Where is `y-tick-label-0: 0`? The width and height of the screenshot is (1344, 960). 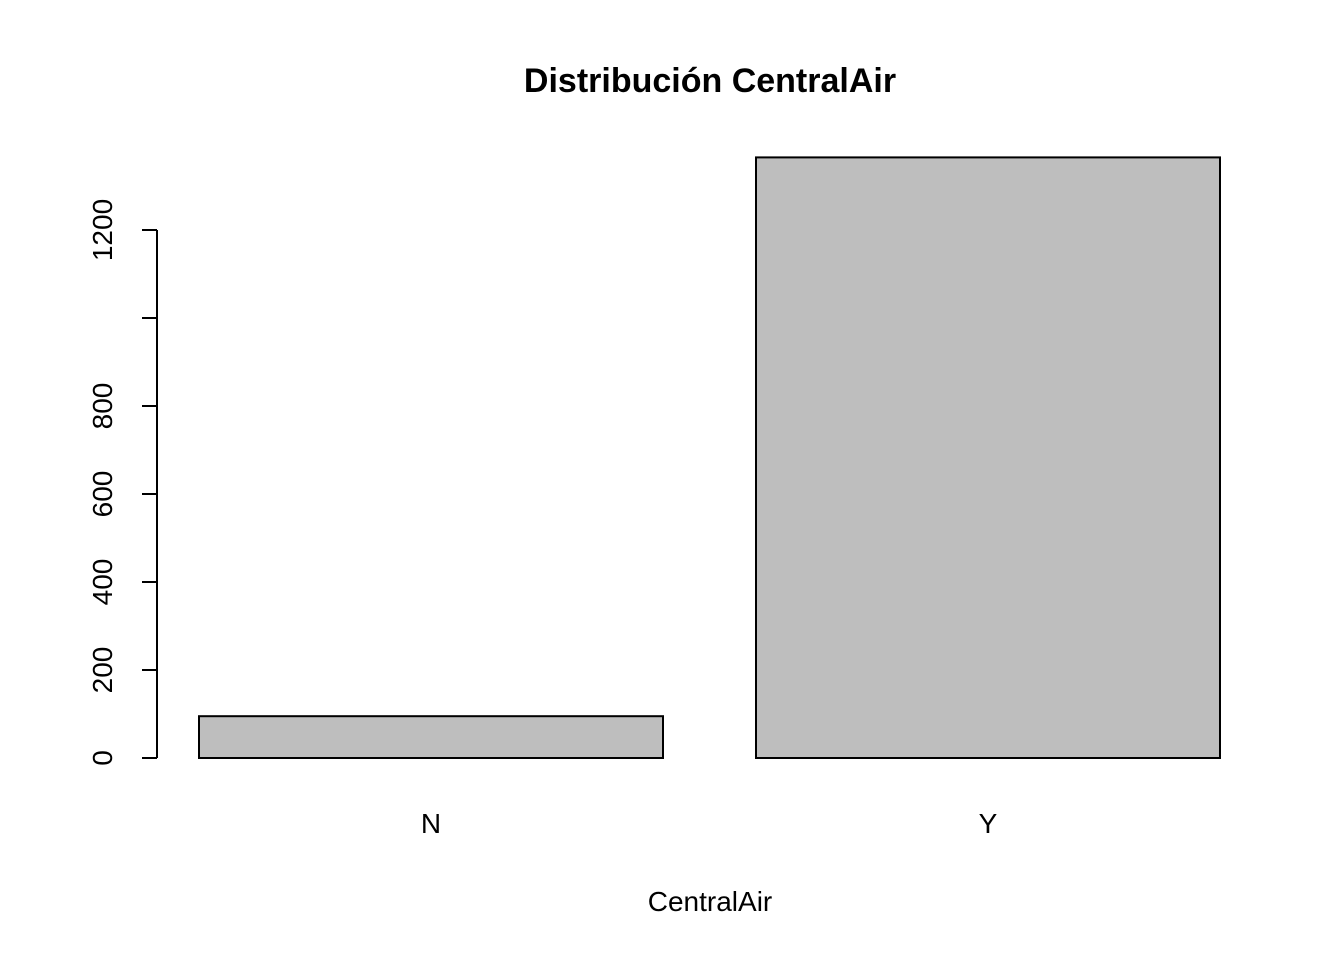
y-tick-label-0: 0 is located at coordinates (102, 758).